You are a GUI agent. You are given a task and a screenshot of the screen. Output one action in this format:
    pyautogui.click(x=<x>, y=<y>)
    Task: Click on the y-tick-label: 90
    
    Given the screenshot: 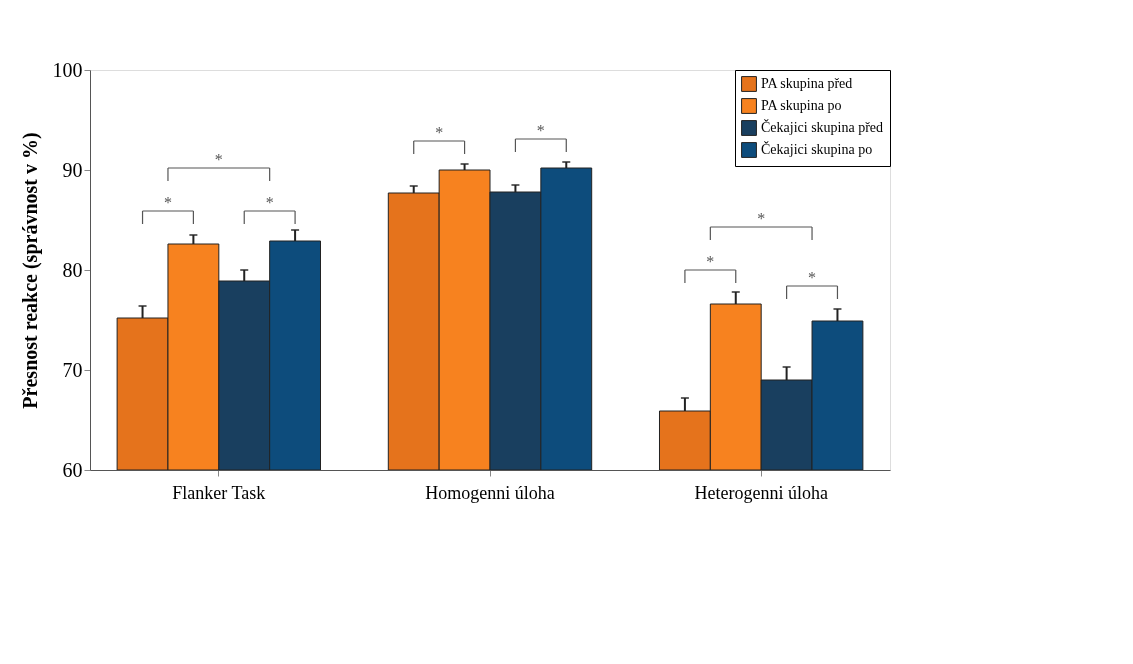 What is the action you would take?
    pyautogui.click(x=72, y=169)
    